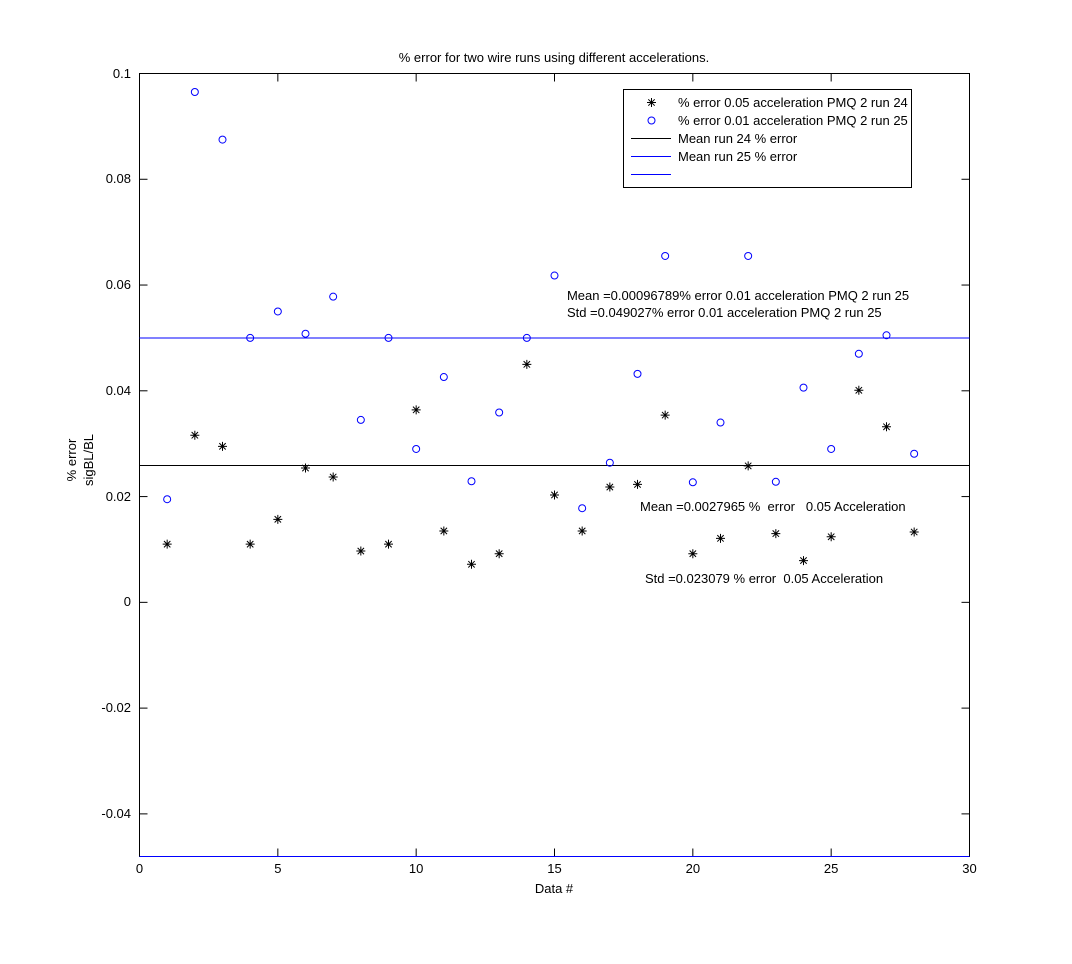 Image resolution: width=1072 pixels, height=964 pixels. Describe the element at coordinates (118, 496) in the screenshot. I see `y-tick-label: 0.02` at that location.